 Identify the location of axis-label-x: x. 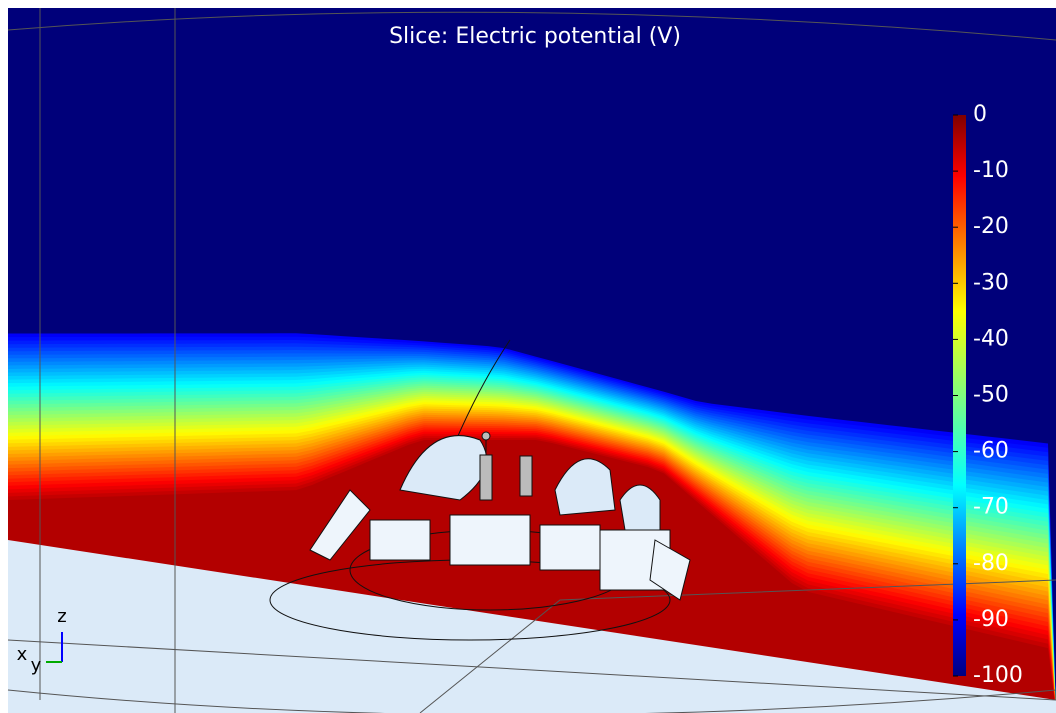
(22, 654).